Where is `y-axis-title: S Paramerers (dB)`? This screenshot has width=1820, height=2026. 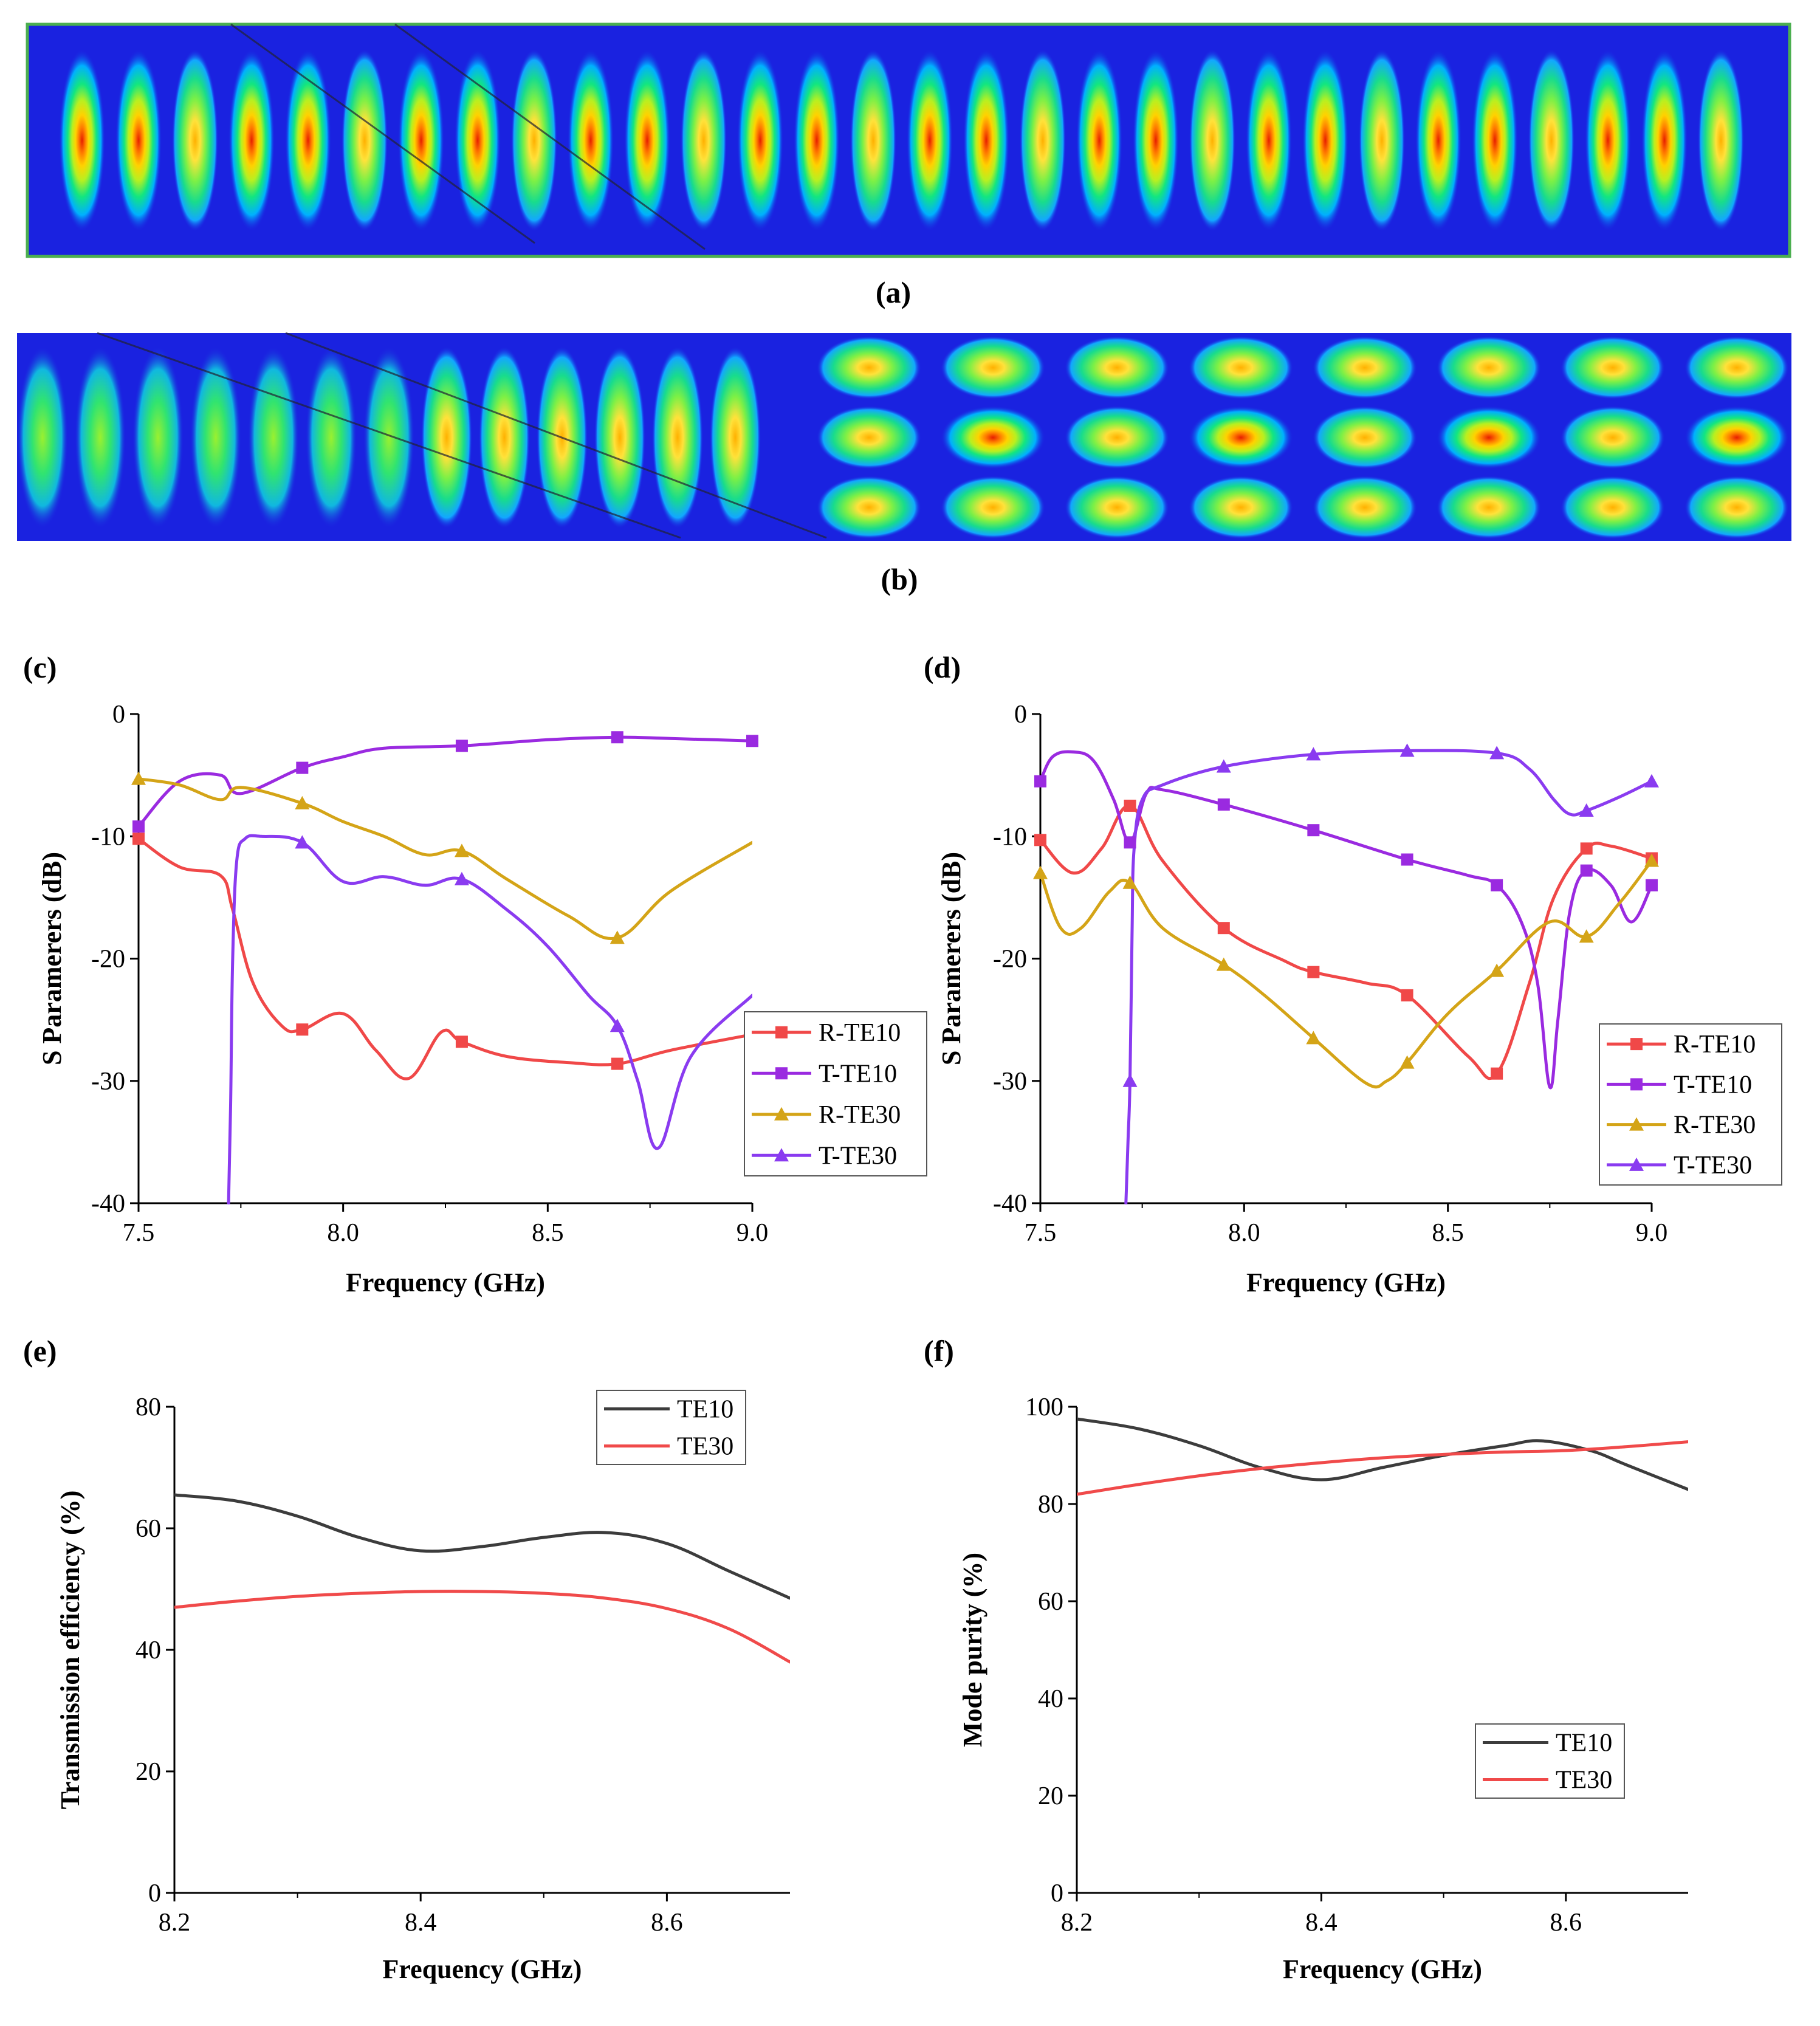
y-axis-title: S Paramerers (dB) is located at coordinates (52, 959).